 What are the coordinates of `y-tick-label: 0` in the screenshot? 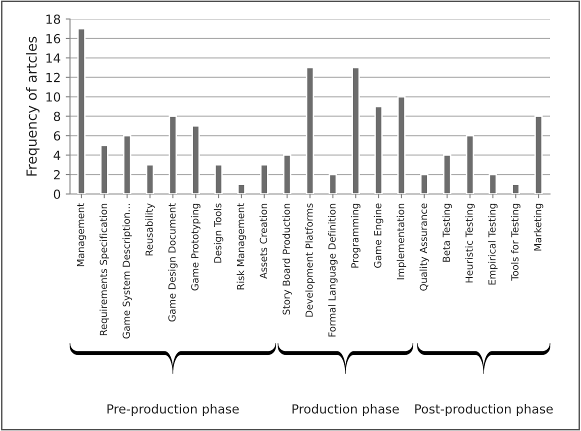 It's located at (57, 194).